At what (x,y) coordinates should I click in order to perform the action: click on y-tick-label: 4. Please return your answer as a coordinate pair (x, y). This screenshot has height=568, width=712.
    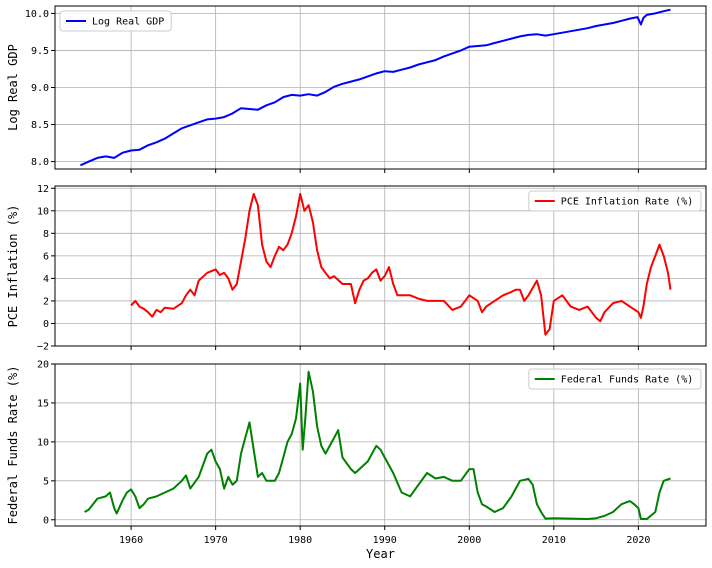
    Looking at the image, I should click on (46, 279).